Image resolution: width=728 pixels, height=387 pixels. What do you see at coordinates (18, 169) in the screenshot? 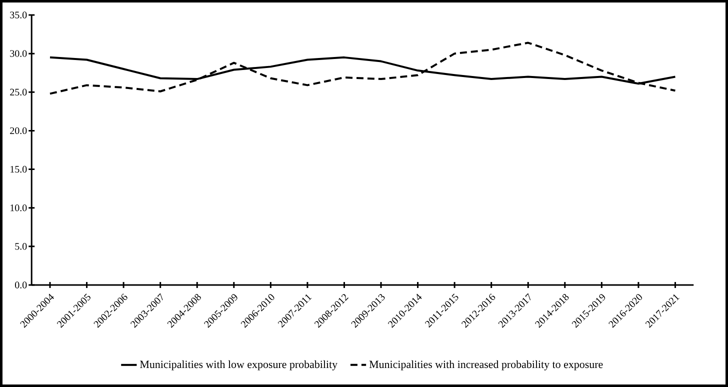
I see `y-tick-label: 15.0` at bounding box center [18, 169].